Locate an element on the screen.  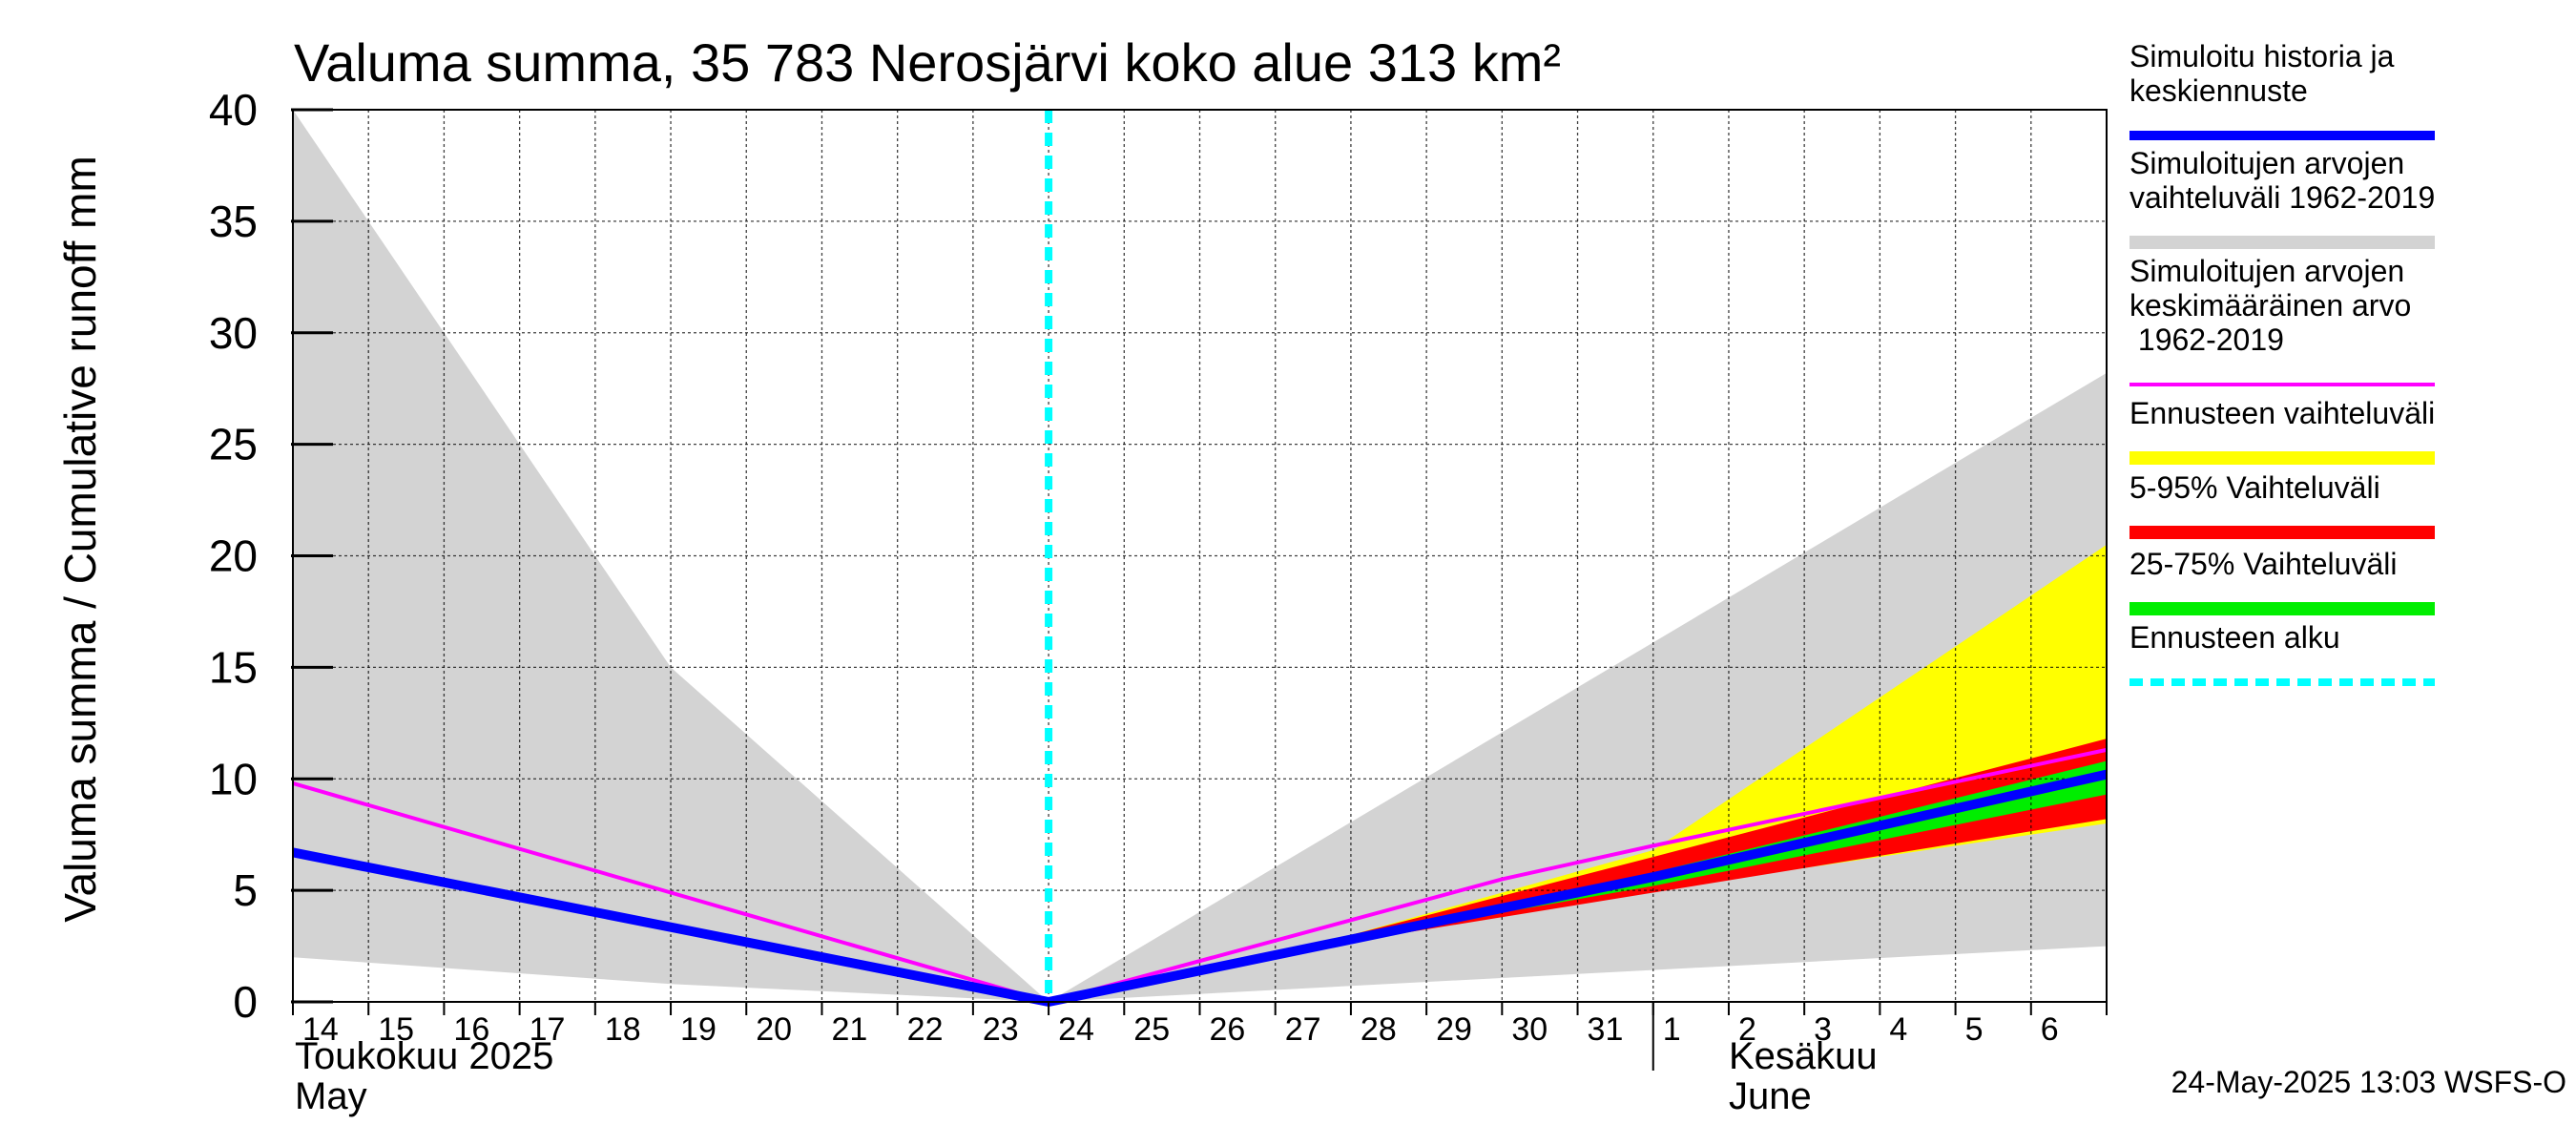
x-tick-label: 25 is located at coordinates (1151, 1029).